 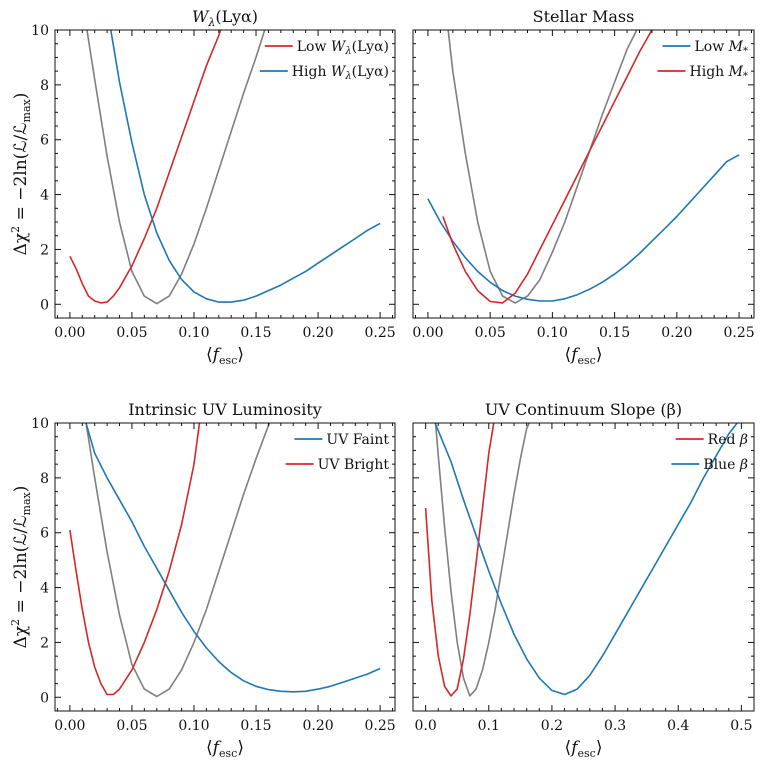 I want to click on legend: UV Faint UV Bright, so click(x=337, y=452).